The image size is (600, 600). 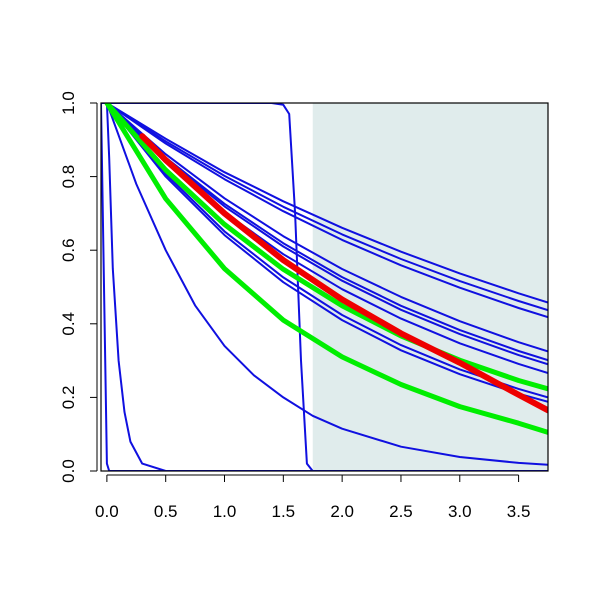 I want to click on y-tick-label-3: 0.6, so click(x=68, y=250).